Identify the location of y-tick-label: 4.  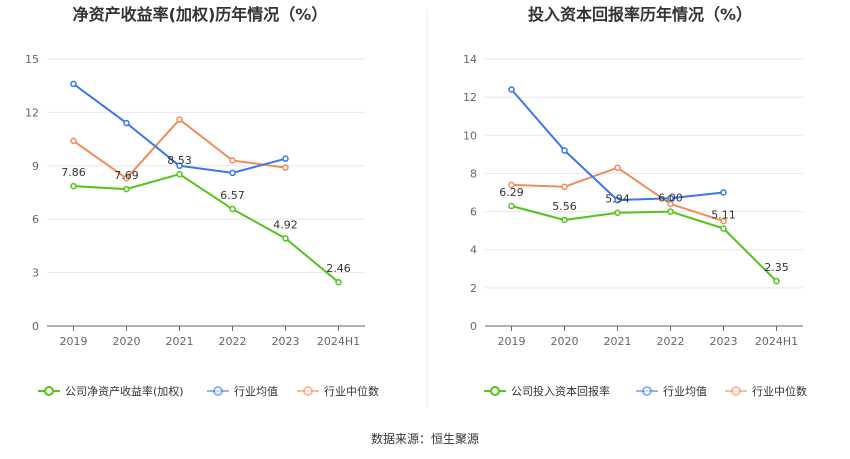
(473, 250).